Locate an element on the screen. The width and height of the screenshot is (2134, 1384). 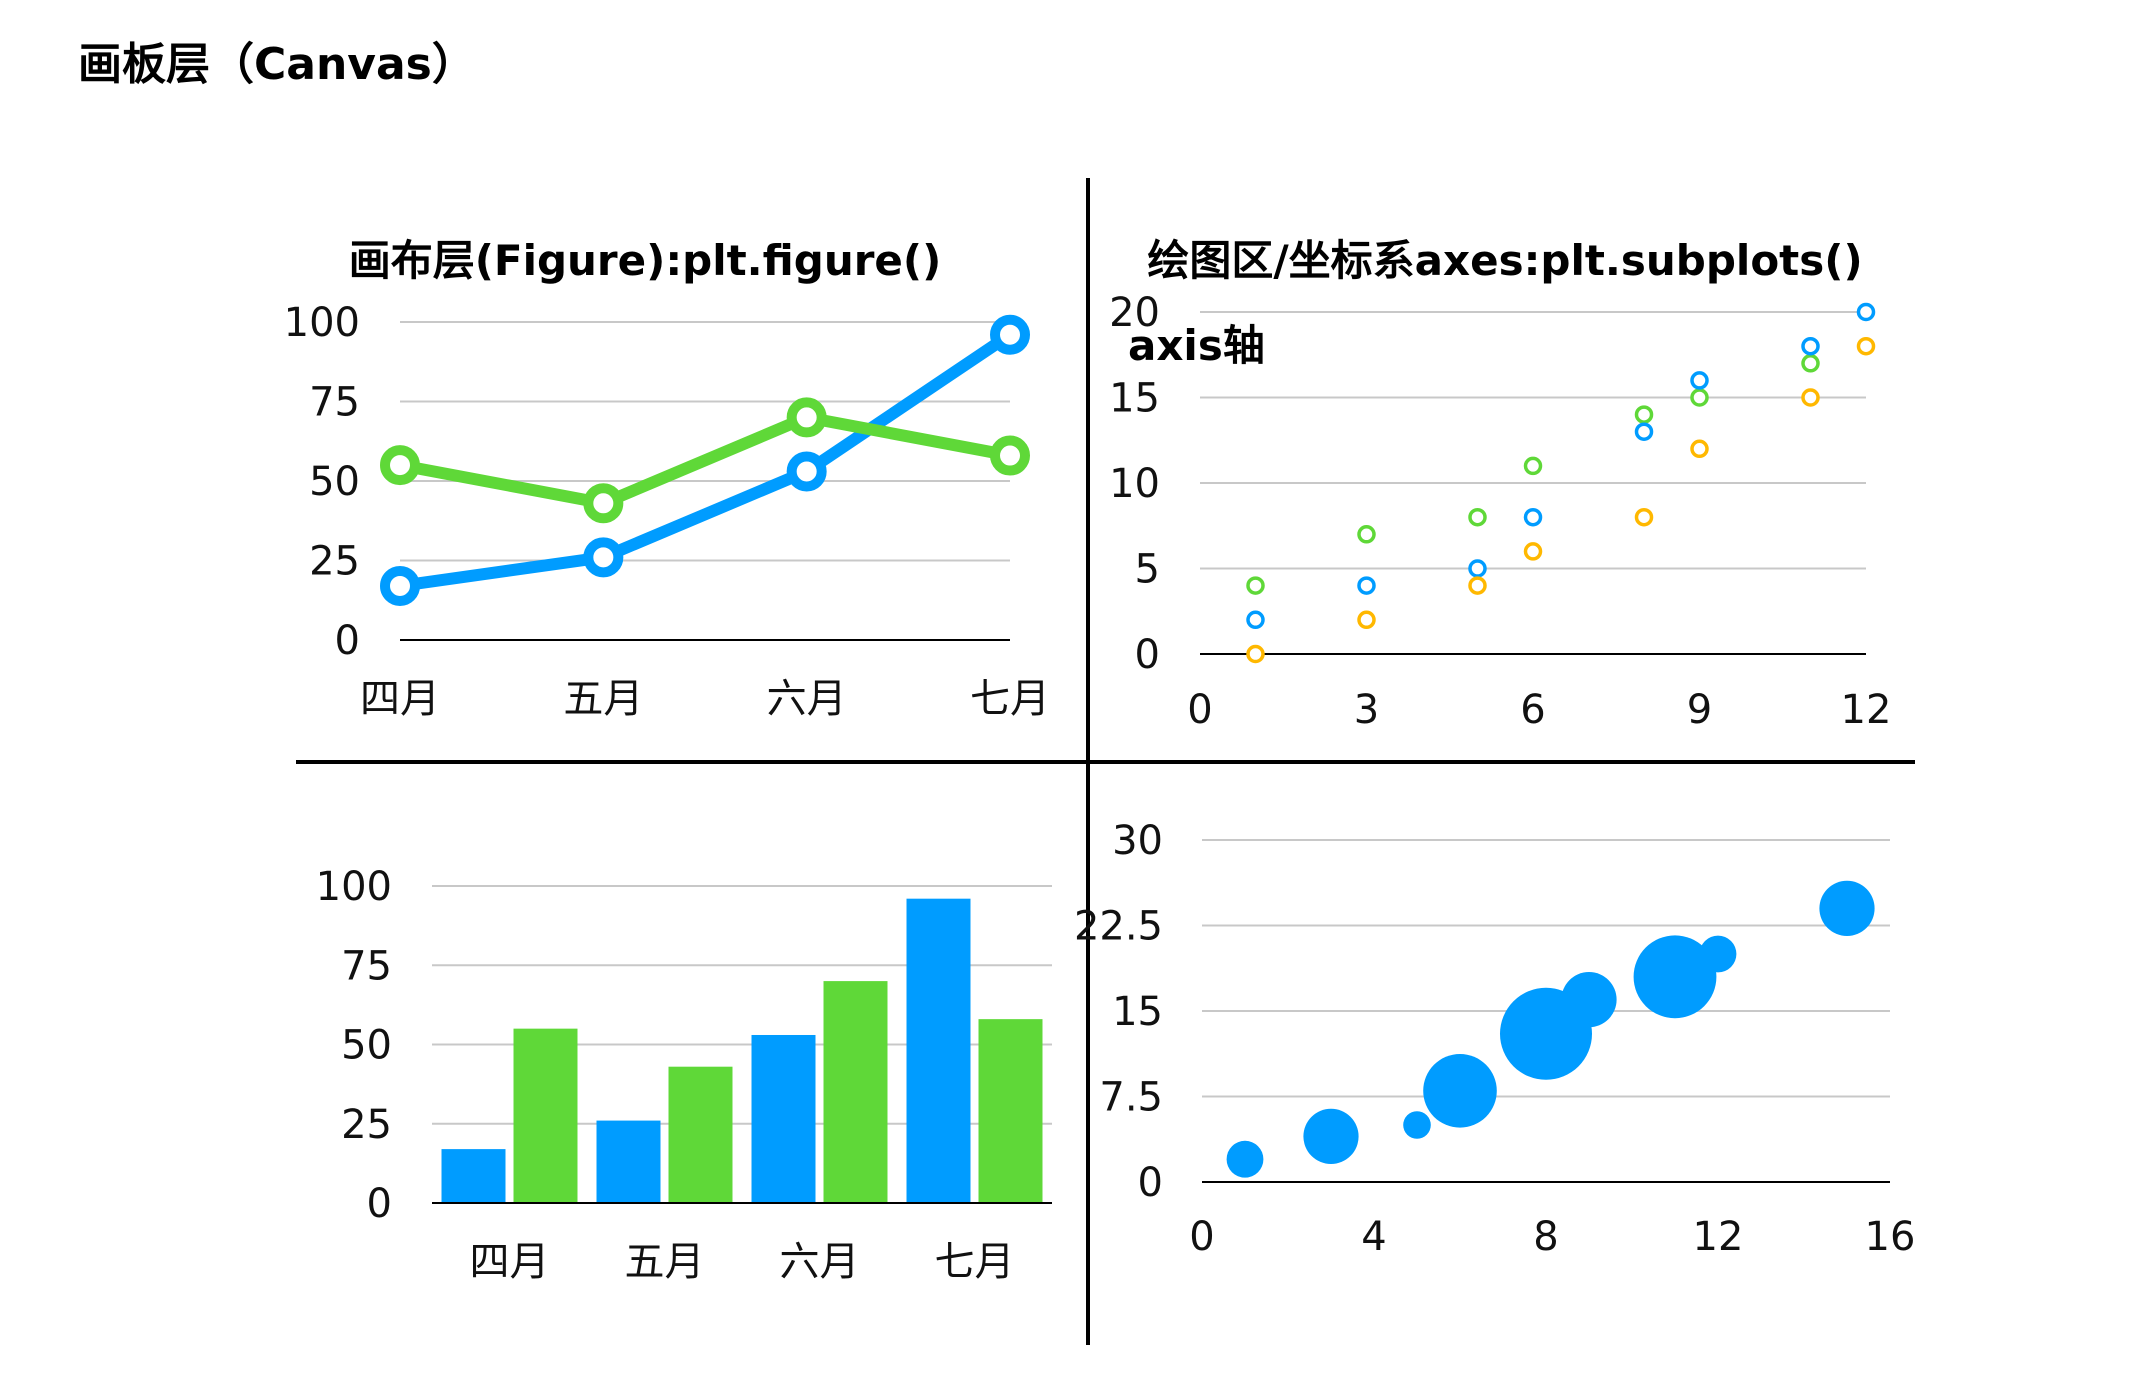
x-tick-label: 8 is located at coordinates (1545, 1237).